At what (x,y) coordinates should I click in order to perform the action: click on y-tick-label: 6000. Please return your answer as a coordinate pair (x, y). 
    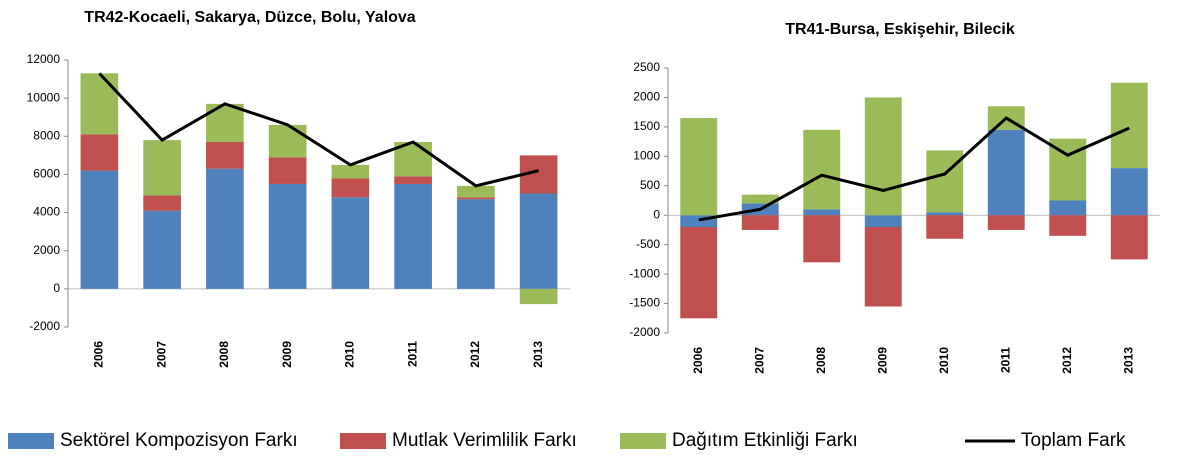
    Looking at the image, I should click on (46, 174).